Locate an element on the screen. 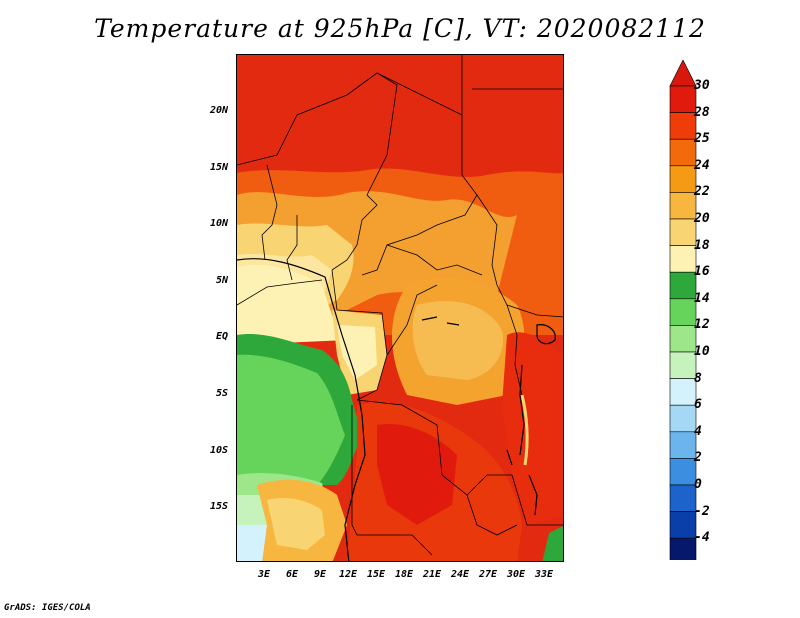 This screenshot has height=618, width=800. lat-label-10n: 10N is located at coordinates (218, 223).